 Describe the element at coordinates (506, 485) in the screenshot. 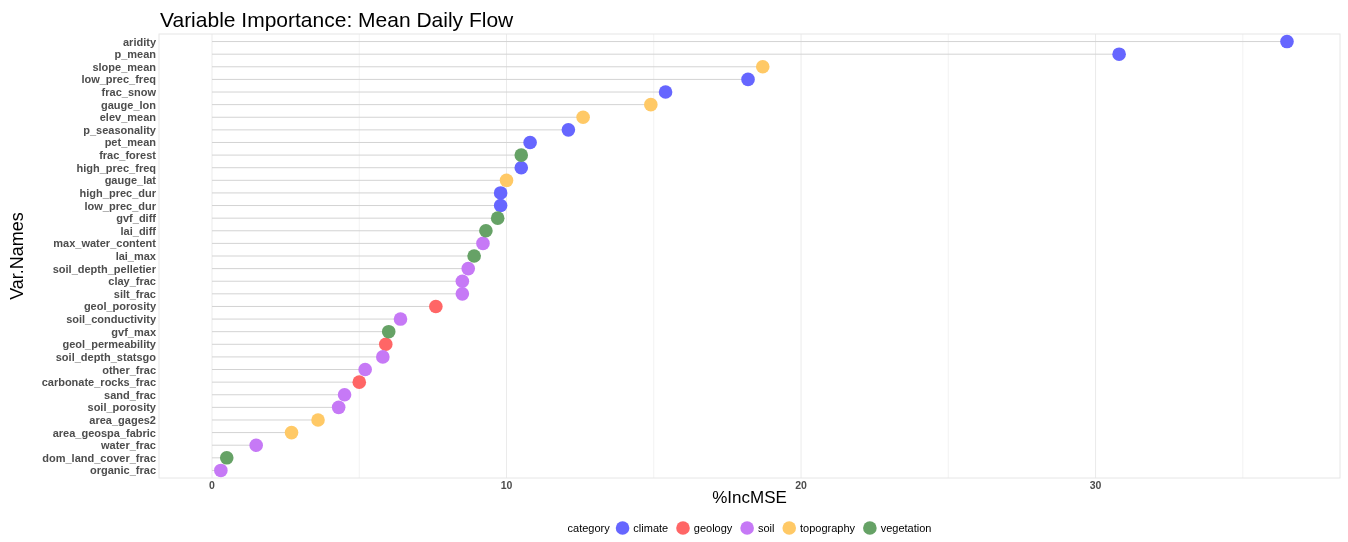

I see `x-tick-label: 10` at that location.